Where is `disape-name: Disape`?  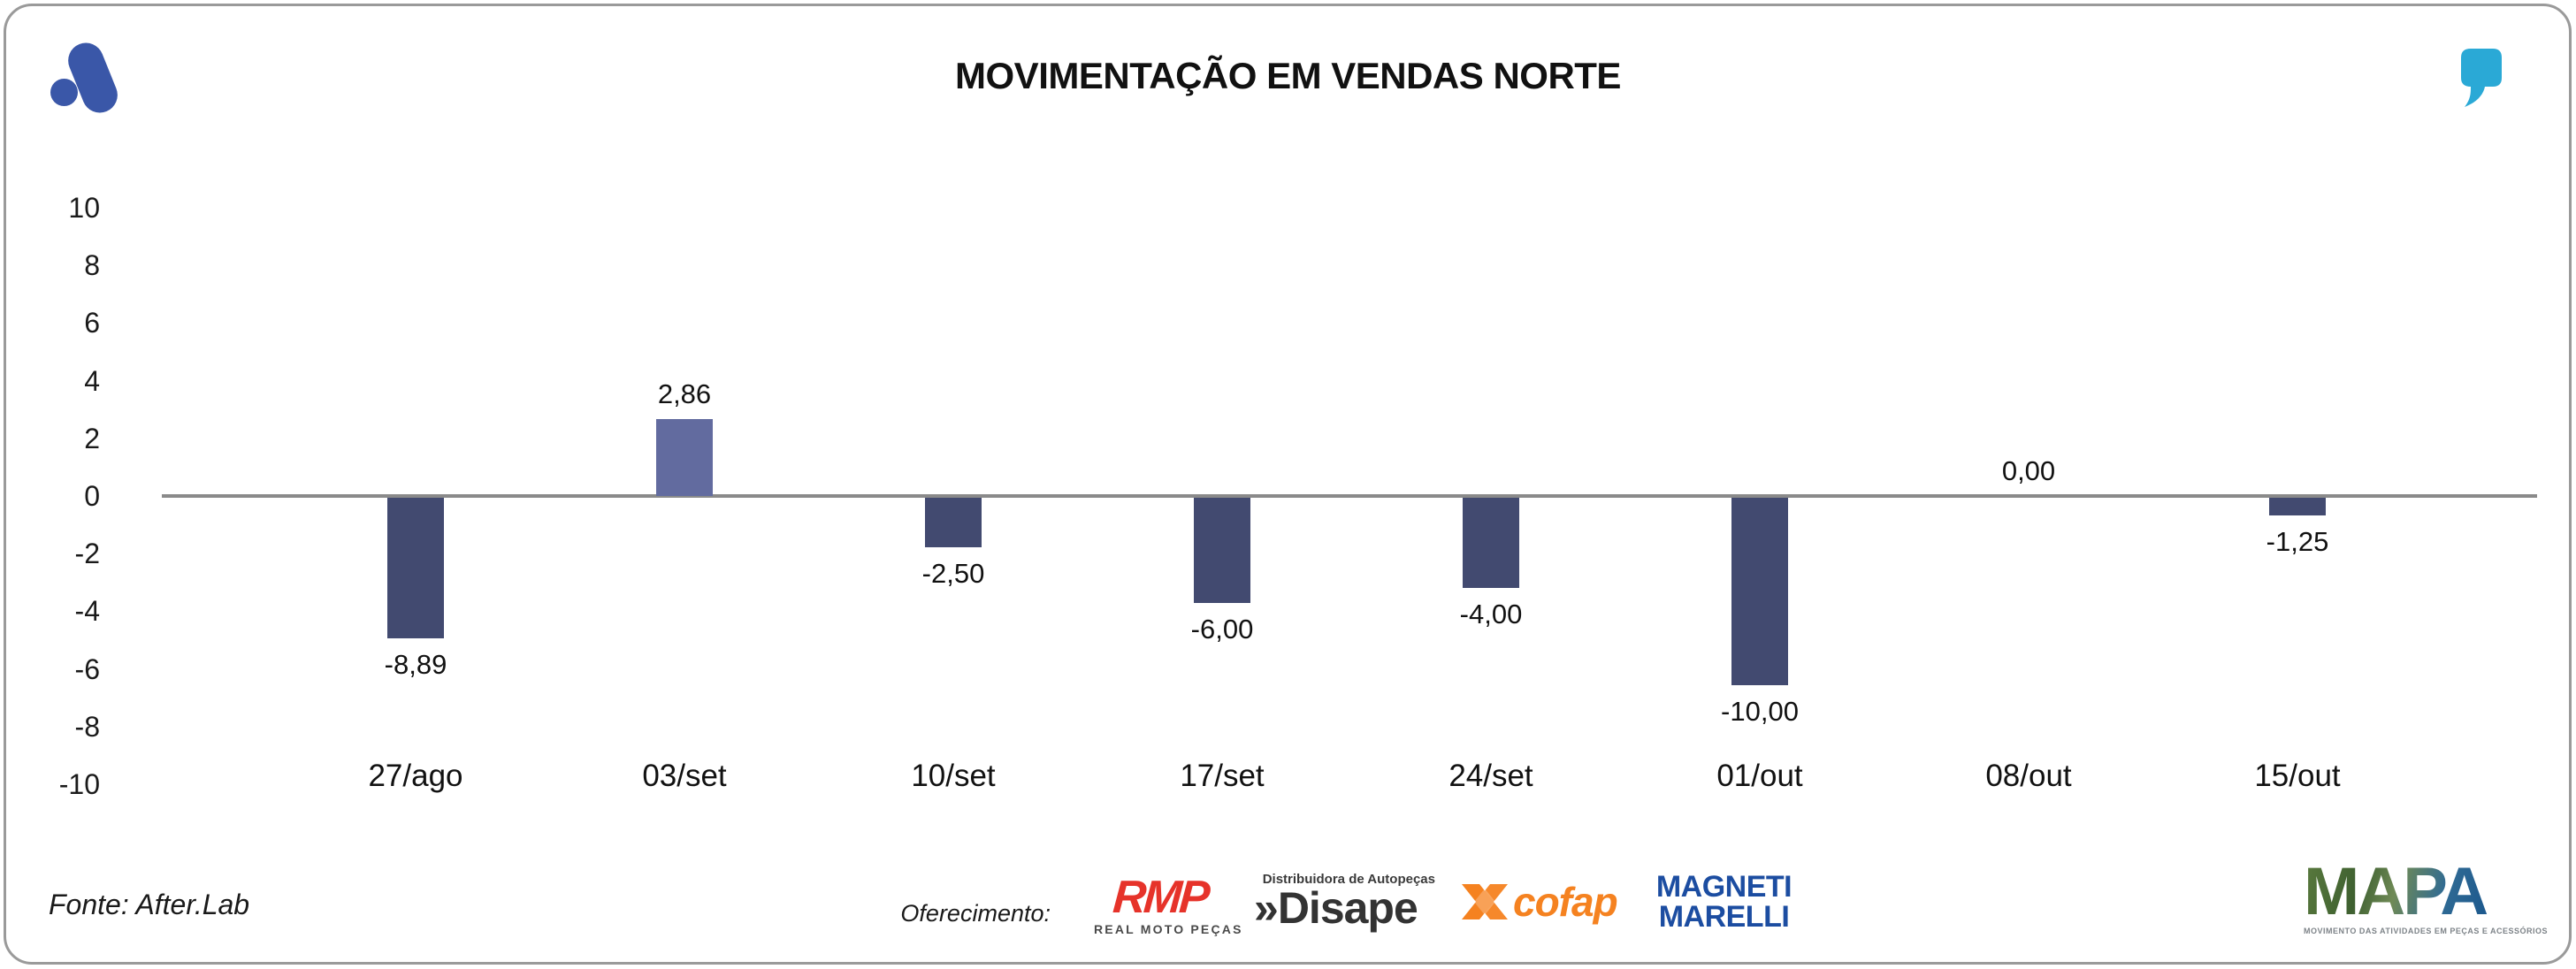
disape-name: Disape is located at coordinates (1347, 908).